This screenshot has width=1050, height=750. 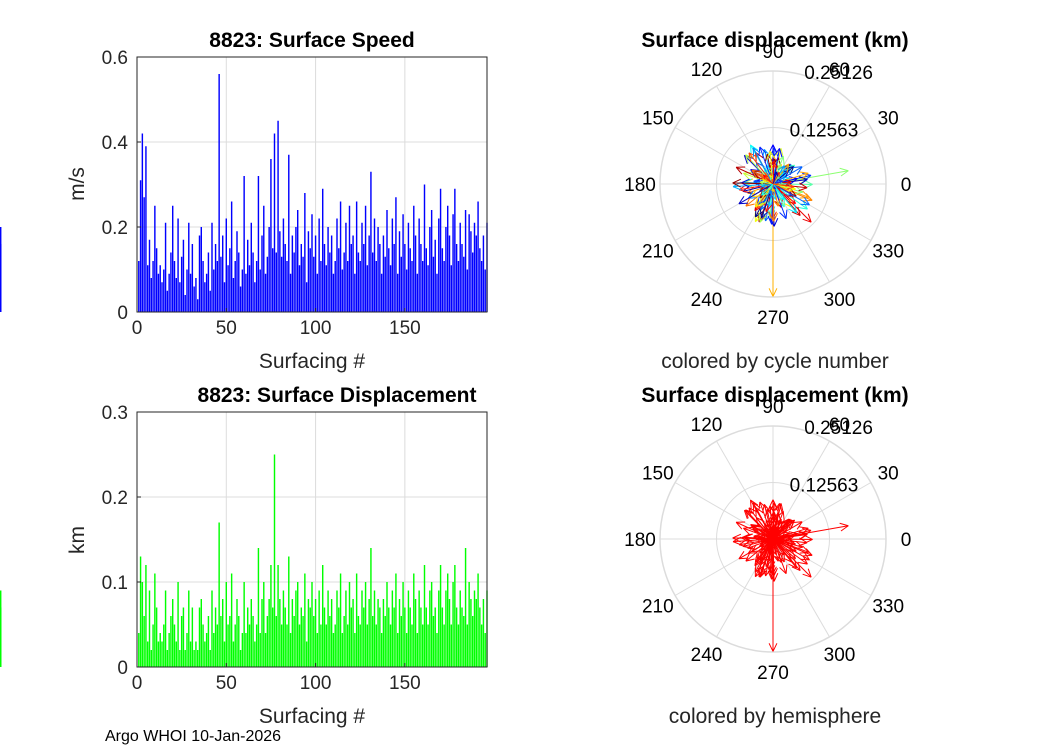 I want to click on displacement-x-axis-label: Surfacing #, so click(x=312, y=716).